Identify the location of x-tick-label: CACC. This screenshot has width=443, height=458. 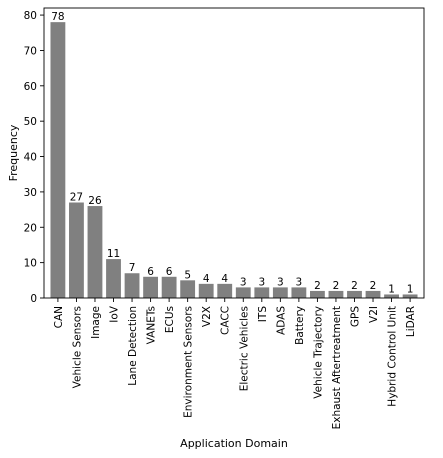
(226, 320).